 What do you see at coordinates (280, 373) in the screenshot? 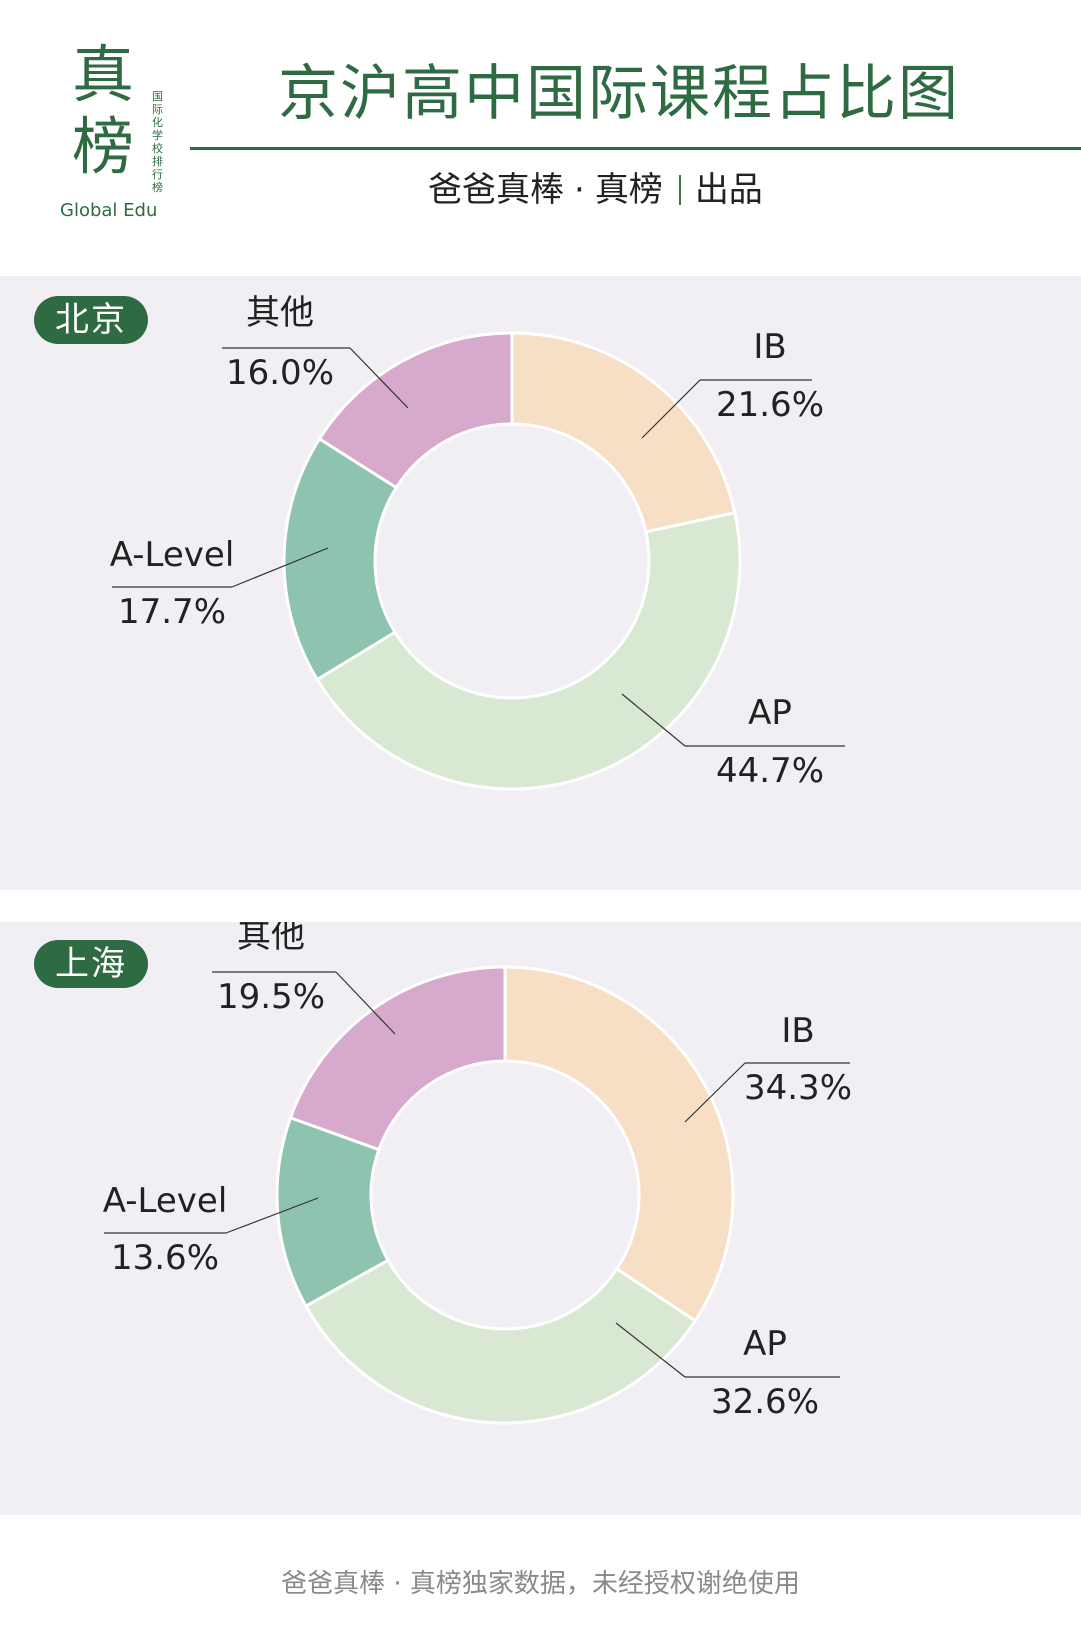
I see `slice-value-label: 16.0%` at bounding box center [280, 373].